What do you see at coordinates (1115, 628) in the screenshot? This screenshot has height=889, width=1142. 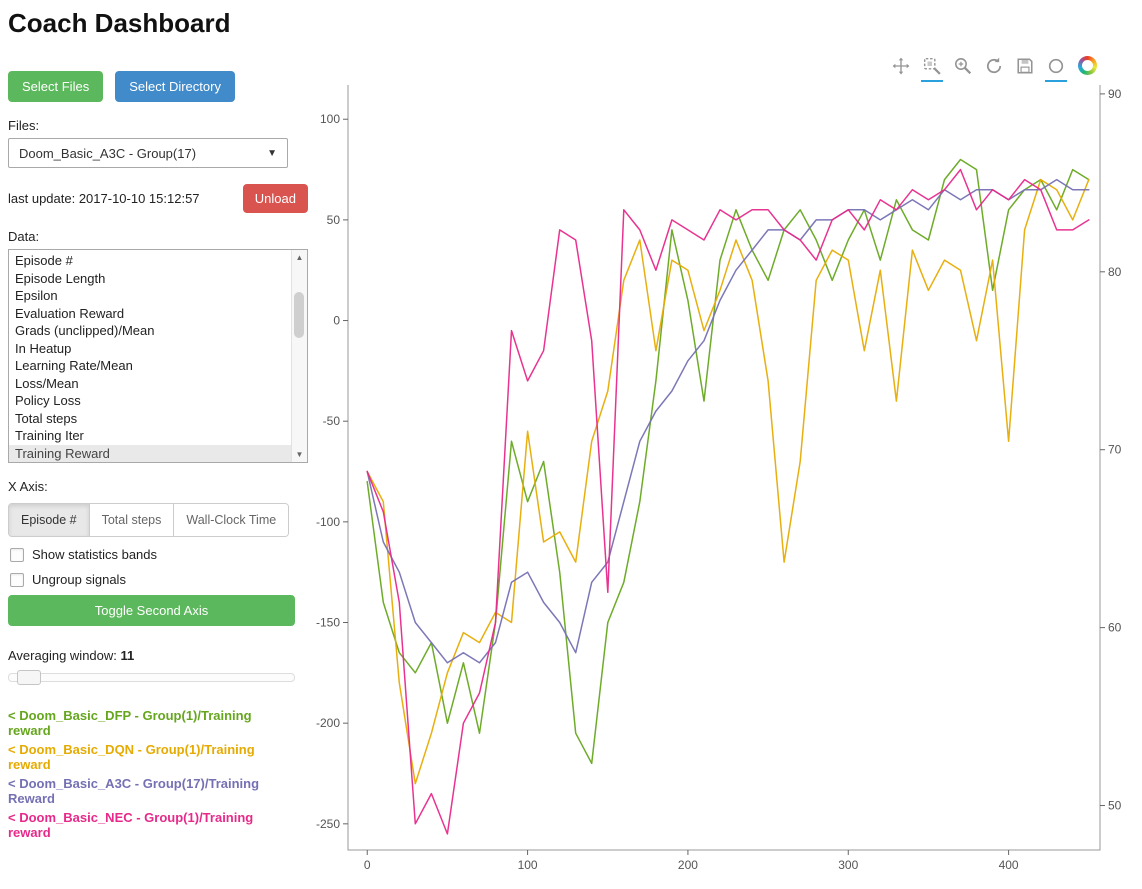 I see `y-right-tick-label: 60` at bounding box center [1115, 628].